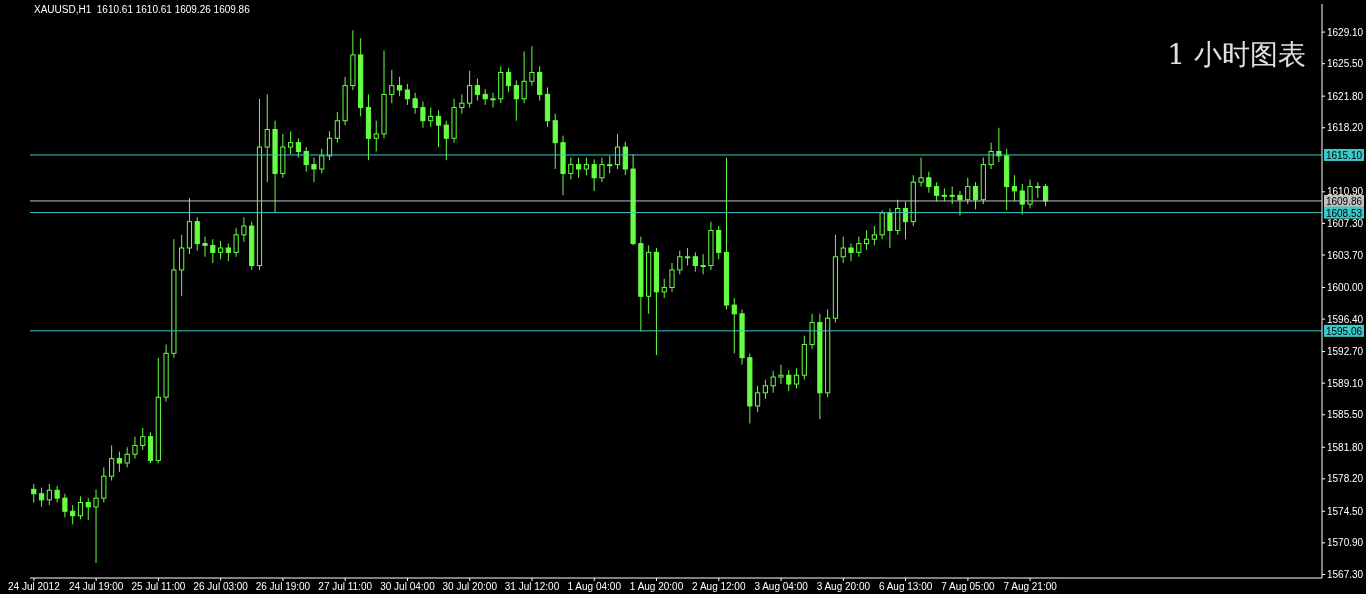 Image resolution: width=1366 pixels, height=594 pixels. I want to click on y-tick-label: 1585.50, so click(1345, 415).